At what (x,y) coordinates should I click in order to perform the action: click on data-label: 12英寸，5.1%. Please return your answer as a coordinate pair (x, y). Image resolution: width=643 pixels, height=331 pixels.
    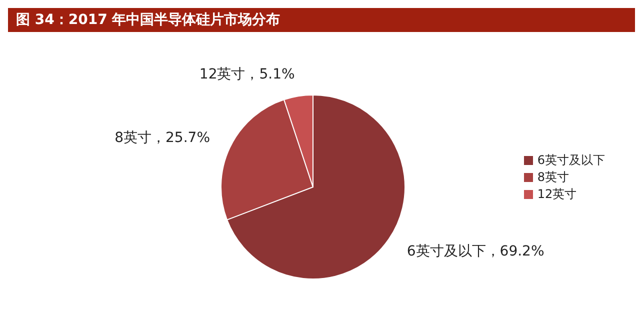
    Looking at the image, I should click on (247, 74).